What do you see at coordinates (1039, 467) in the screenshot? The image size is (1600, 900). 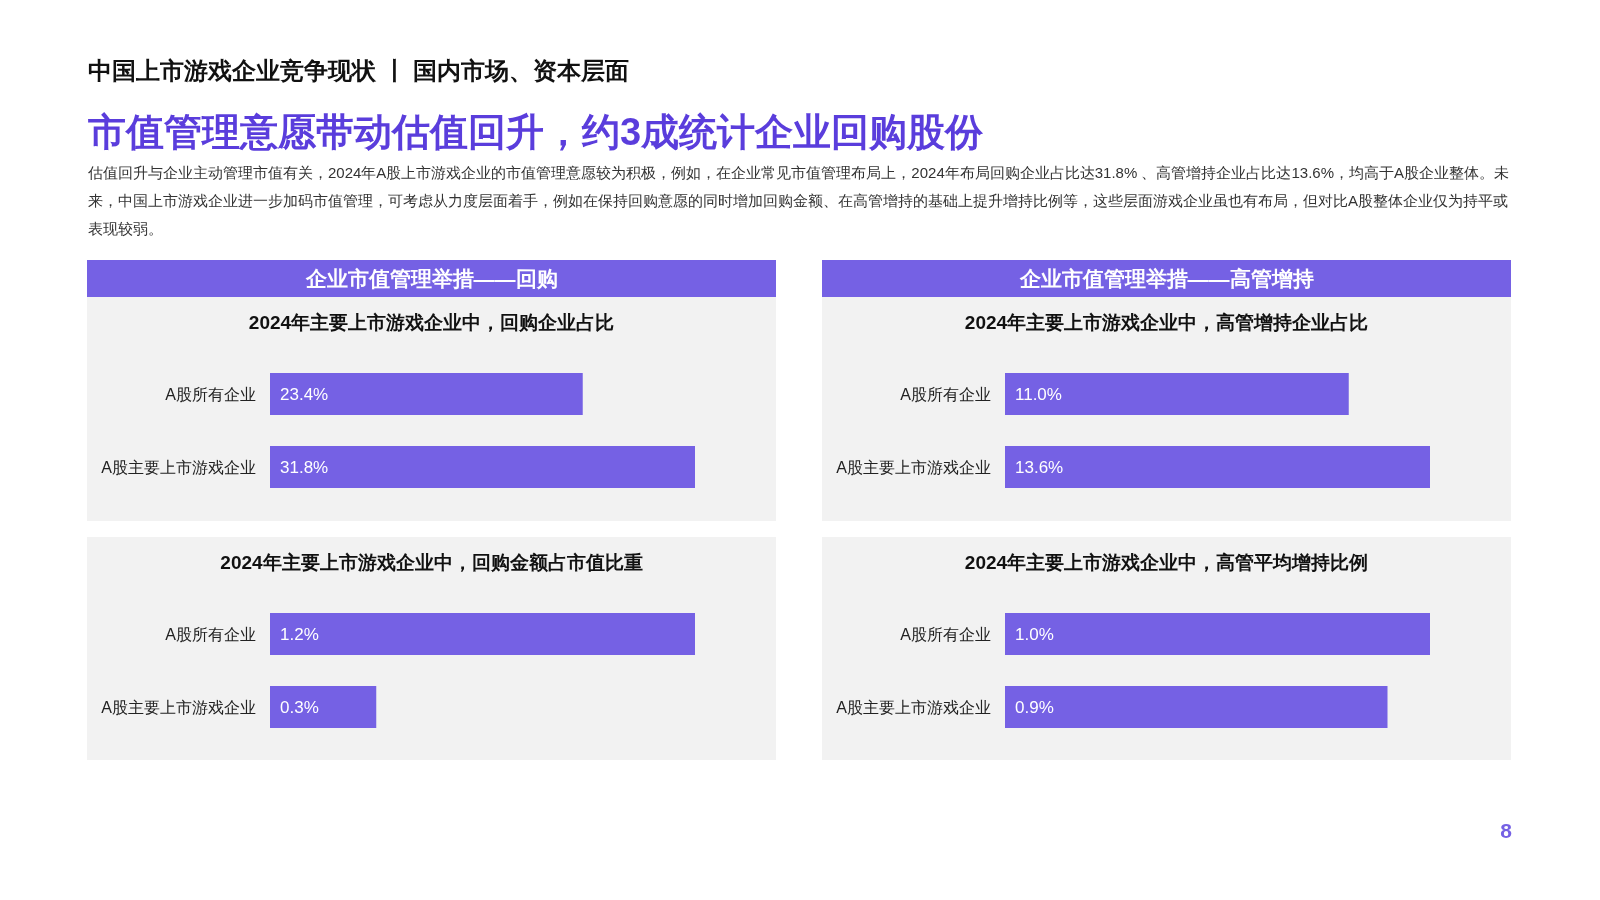 I see `data-label: 13.6%` at bounding box center [1039, 467].